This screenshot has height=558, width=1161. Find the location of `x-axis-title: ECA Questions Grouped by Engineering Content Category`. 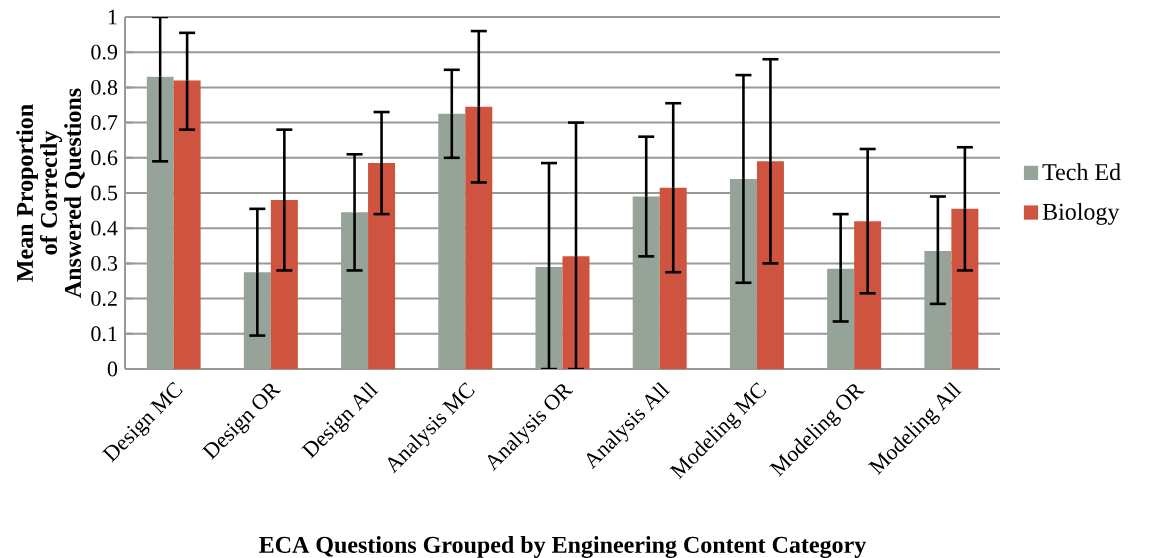

x-axis-title: ECA Questions Grouped by Engineering Content Category is located at coordinates (563, 547).